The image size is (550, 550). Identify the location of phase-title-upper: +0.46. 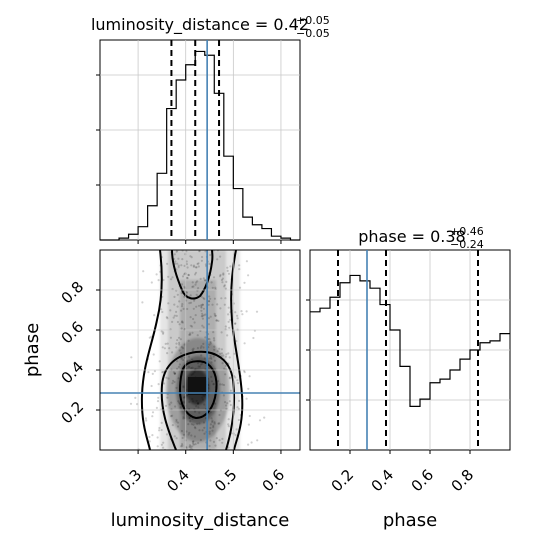
(467, 231).